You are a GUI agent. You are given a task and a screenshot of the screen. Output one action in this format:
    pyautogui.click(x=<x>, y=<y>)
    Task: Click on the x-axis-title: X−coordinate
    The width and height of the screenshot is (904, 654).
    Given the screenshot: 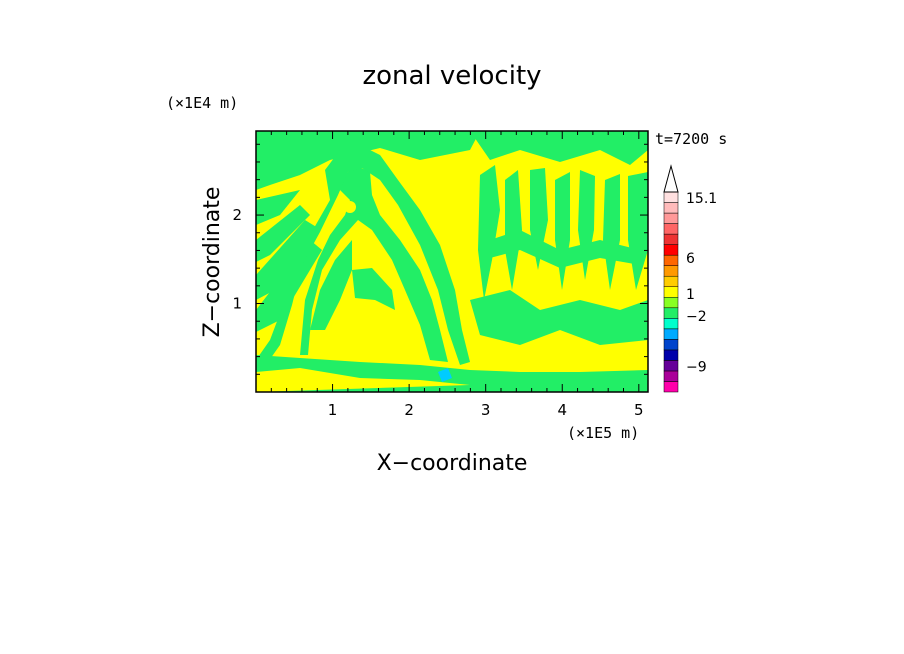 What is the action you would take?
    pyautogui.click(x=452, y=463)
    